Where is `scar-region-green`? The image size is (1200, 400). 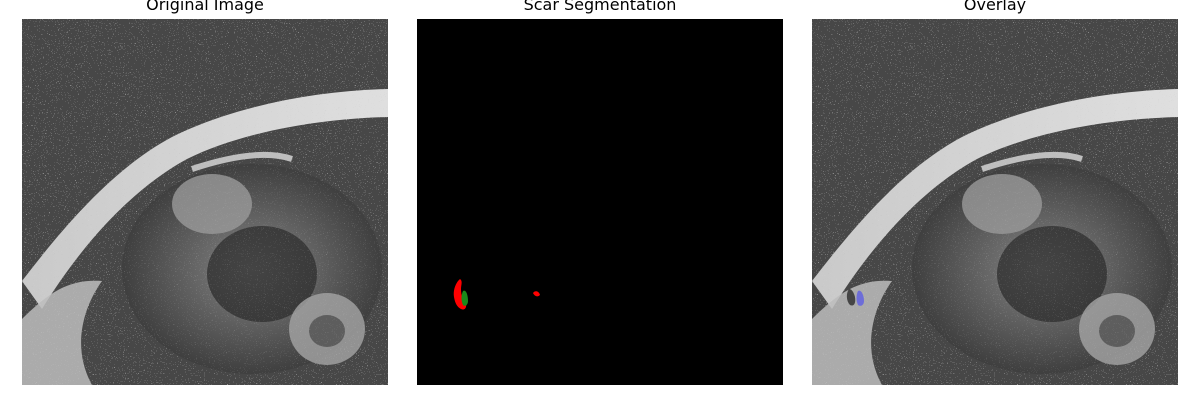
scar-region-green is located at coordinates (464, 298).